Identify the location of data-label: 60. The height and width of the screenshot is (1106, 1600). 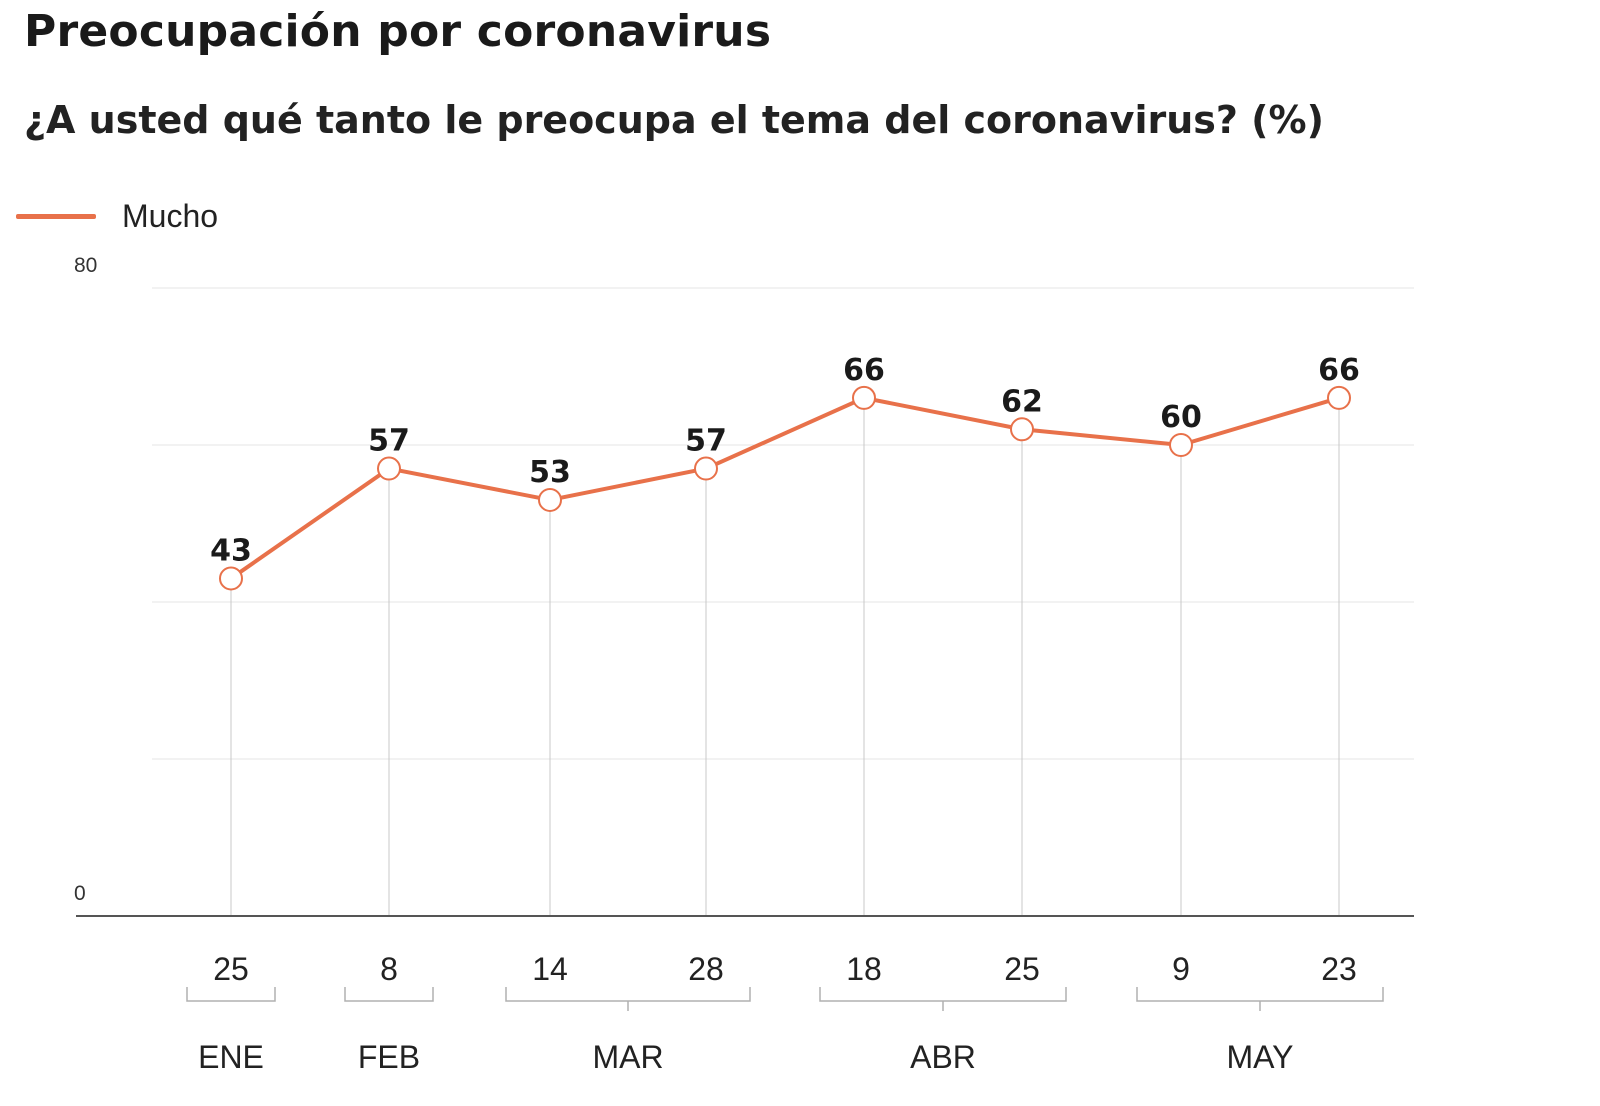
(1181, 417).